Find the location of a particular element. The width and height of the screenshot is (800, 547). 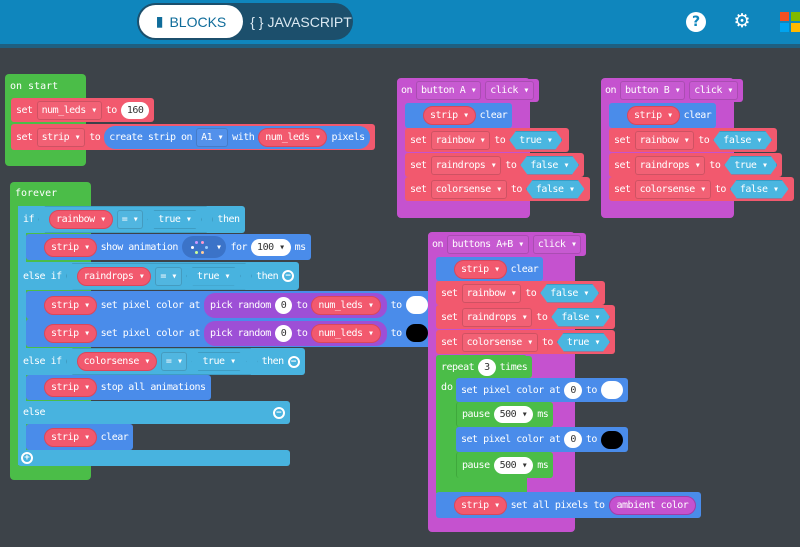

set-raindrops-block: set raindrops ▾ to true ▾ is located at coordinates (696, 165).